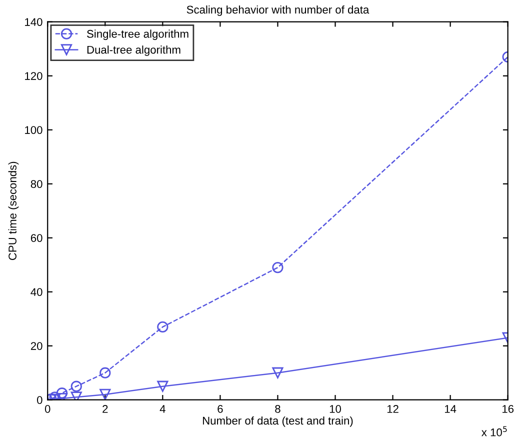 This screenshot has height=437, width=529. What do you see at coordinates (277, 421) in the screenshot?
I see `x-axis-title: Number of data (test and train)` at bounding box center [277, 421].